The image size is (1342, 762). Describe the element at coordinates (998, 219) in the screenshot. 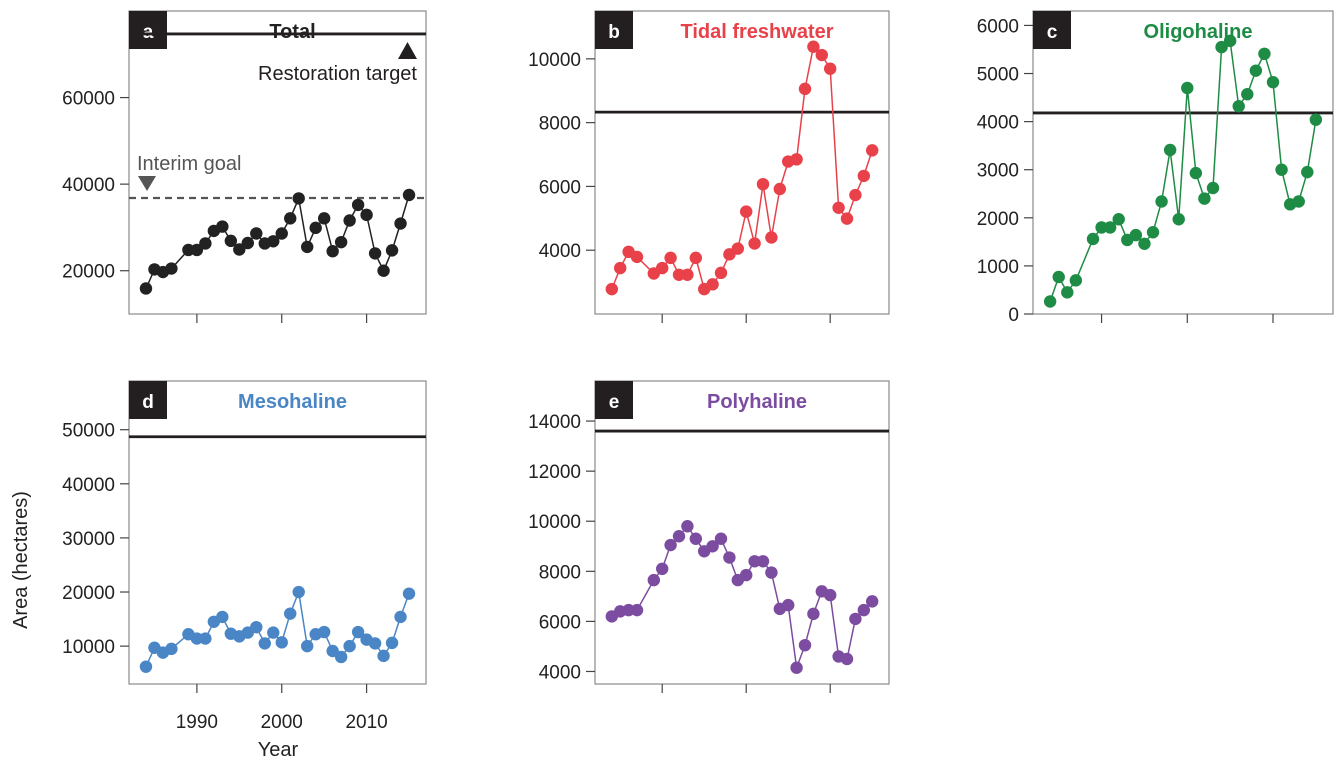

I see `y-tick-label: 2000` at that location.